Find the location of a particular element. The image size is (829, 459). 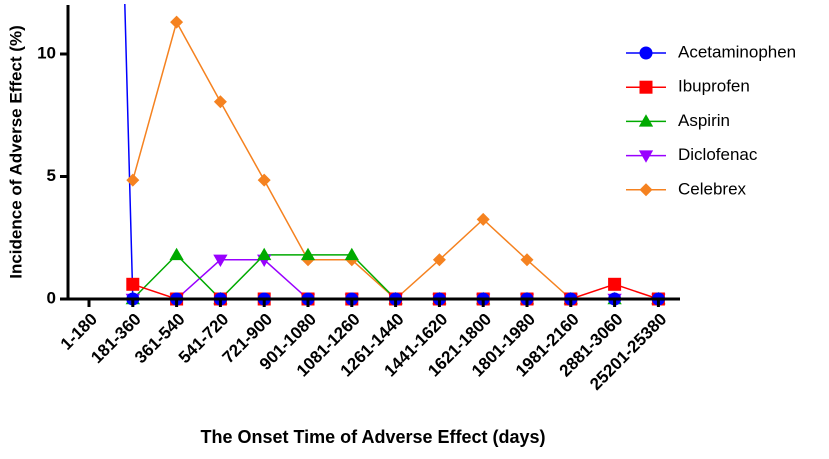

y-tick-label: 5 is located at coordinates (51, 175).